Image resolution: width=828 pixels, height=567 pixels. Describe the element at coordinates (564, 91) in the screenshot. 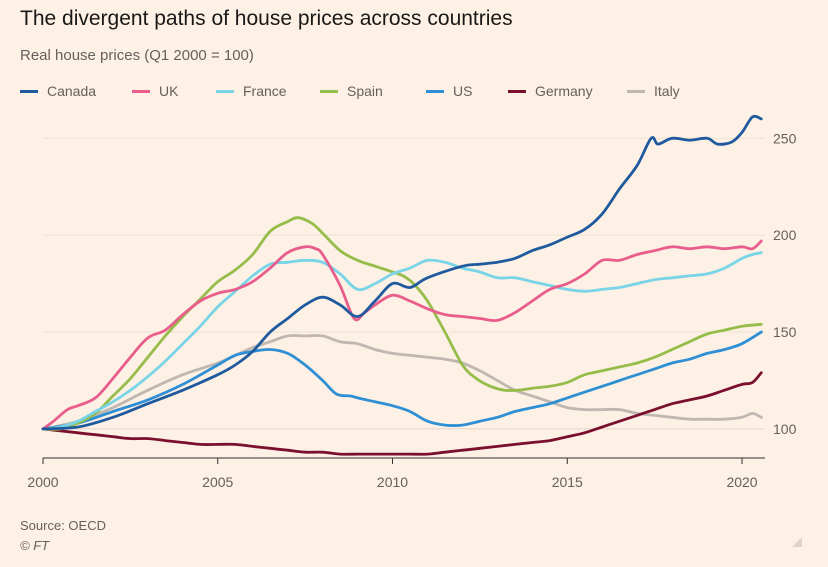

I see `legend-label-germany: Germany` at that location.